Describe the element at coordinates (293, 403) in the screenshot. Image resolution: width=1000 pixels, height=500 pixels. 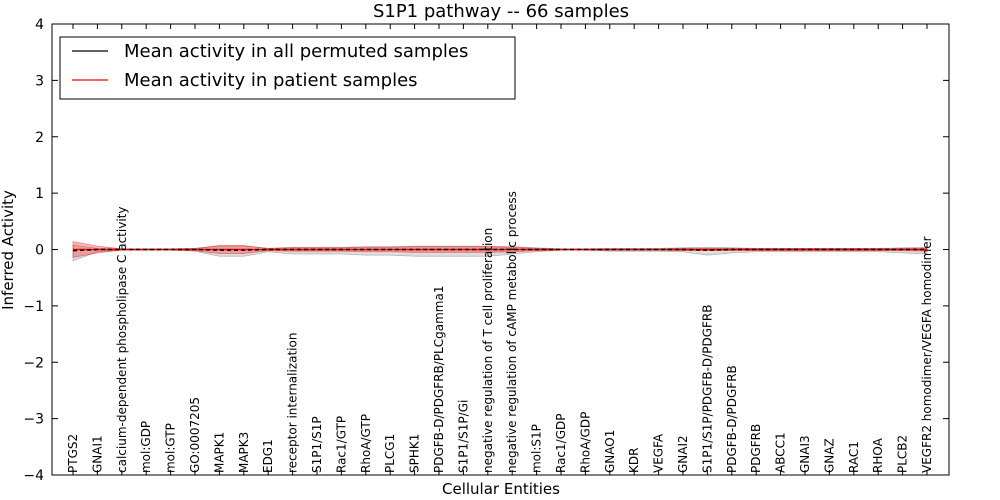
I see `x-category-label: receptor internalization` at that location.